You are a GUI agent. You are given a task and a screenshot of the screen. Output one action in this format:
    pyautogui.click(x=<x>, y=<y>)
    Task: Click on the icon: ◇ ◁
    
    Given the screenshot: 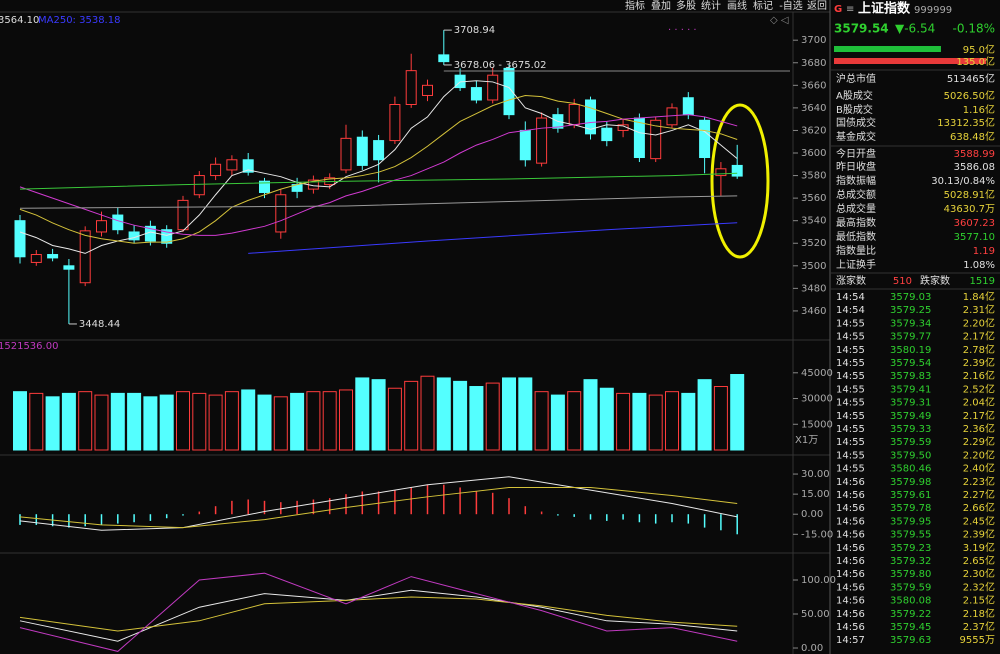 What is the action you would take?
    pyautogui.click(x=779, y=20)
    